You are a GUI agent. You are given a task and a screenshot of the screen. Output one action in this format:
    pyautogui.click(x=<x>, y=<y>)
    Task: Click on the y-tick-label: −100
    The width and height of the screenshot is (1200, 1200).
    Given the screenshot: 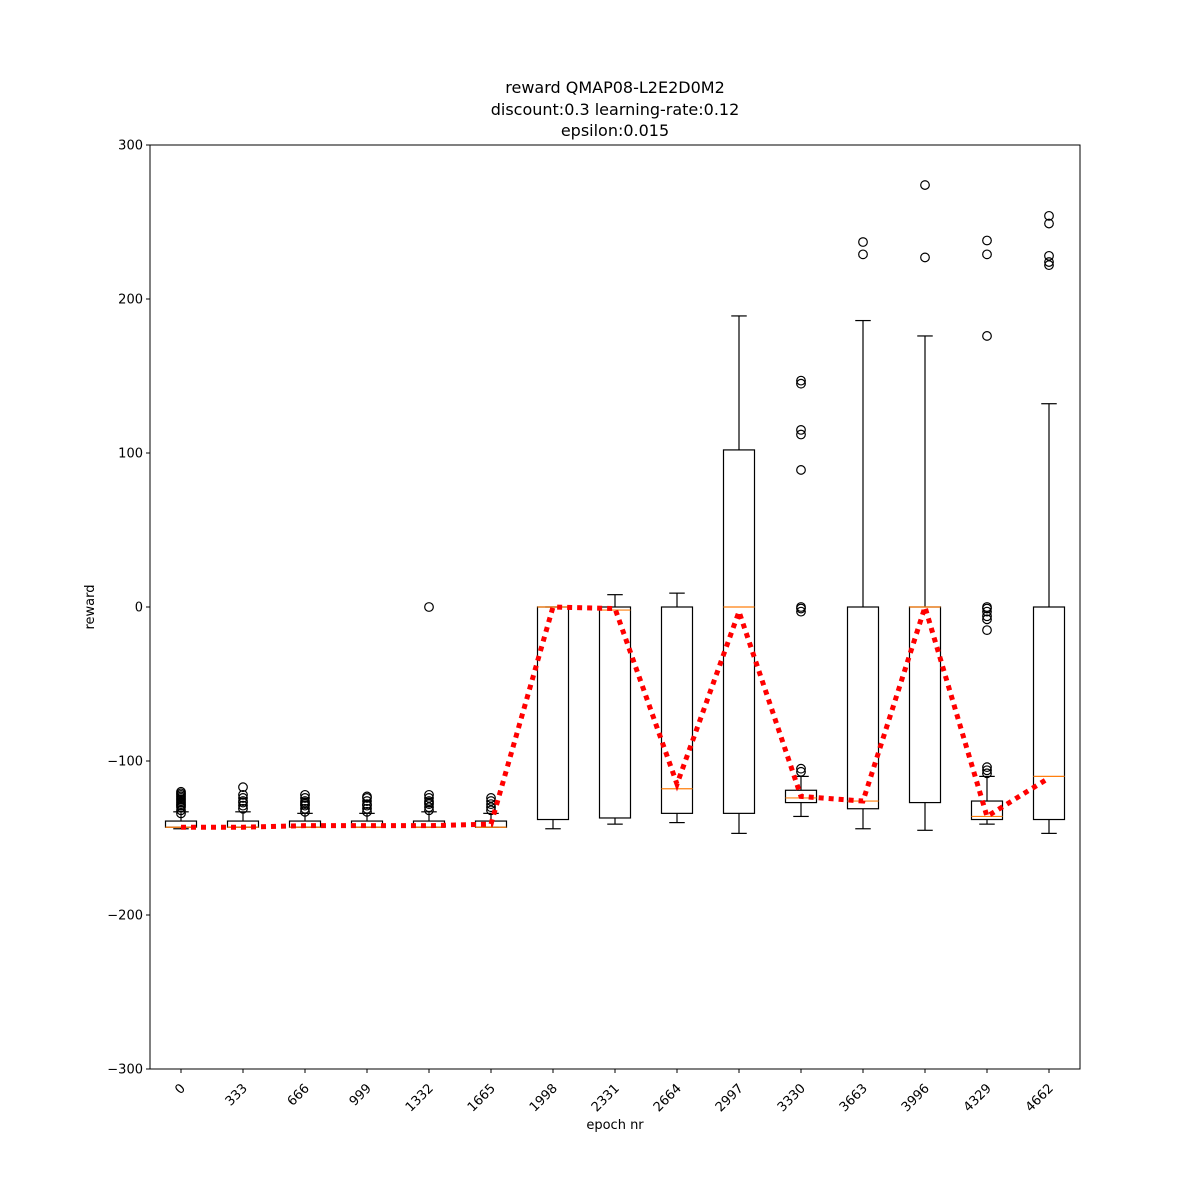 What is the action you would take?
    pyautogui.click(x=125, y=762)
    